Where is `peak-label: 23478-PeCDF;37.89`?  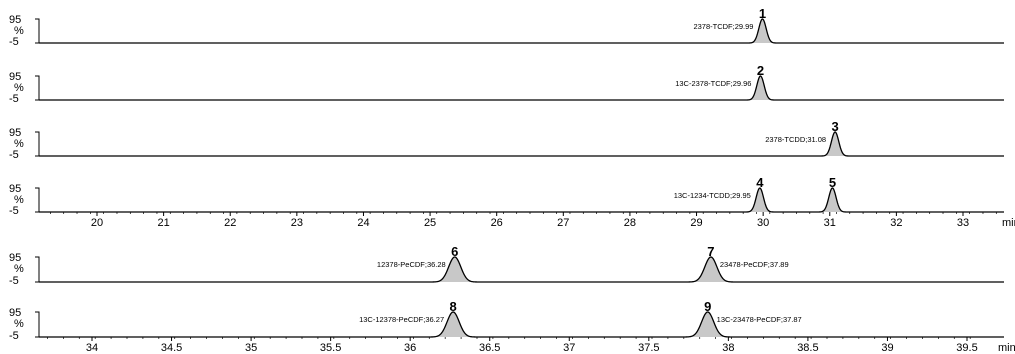 peak-label: 23478-PeCDF;37.89 is located at coordinates (754, 264).